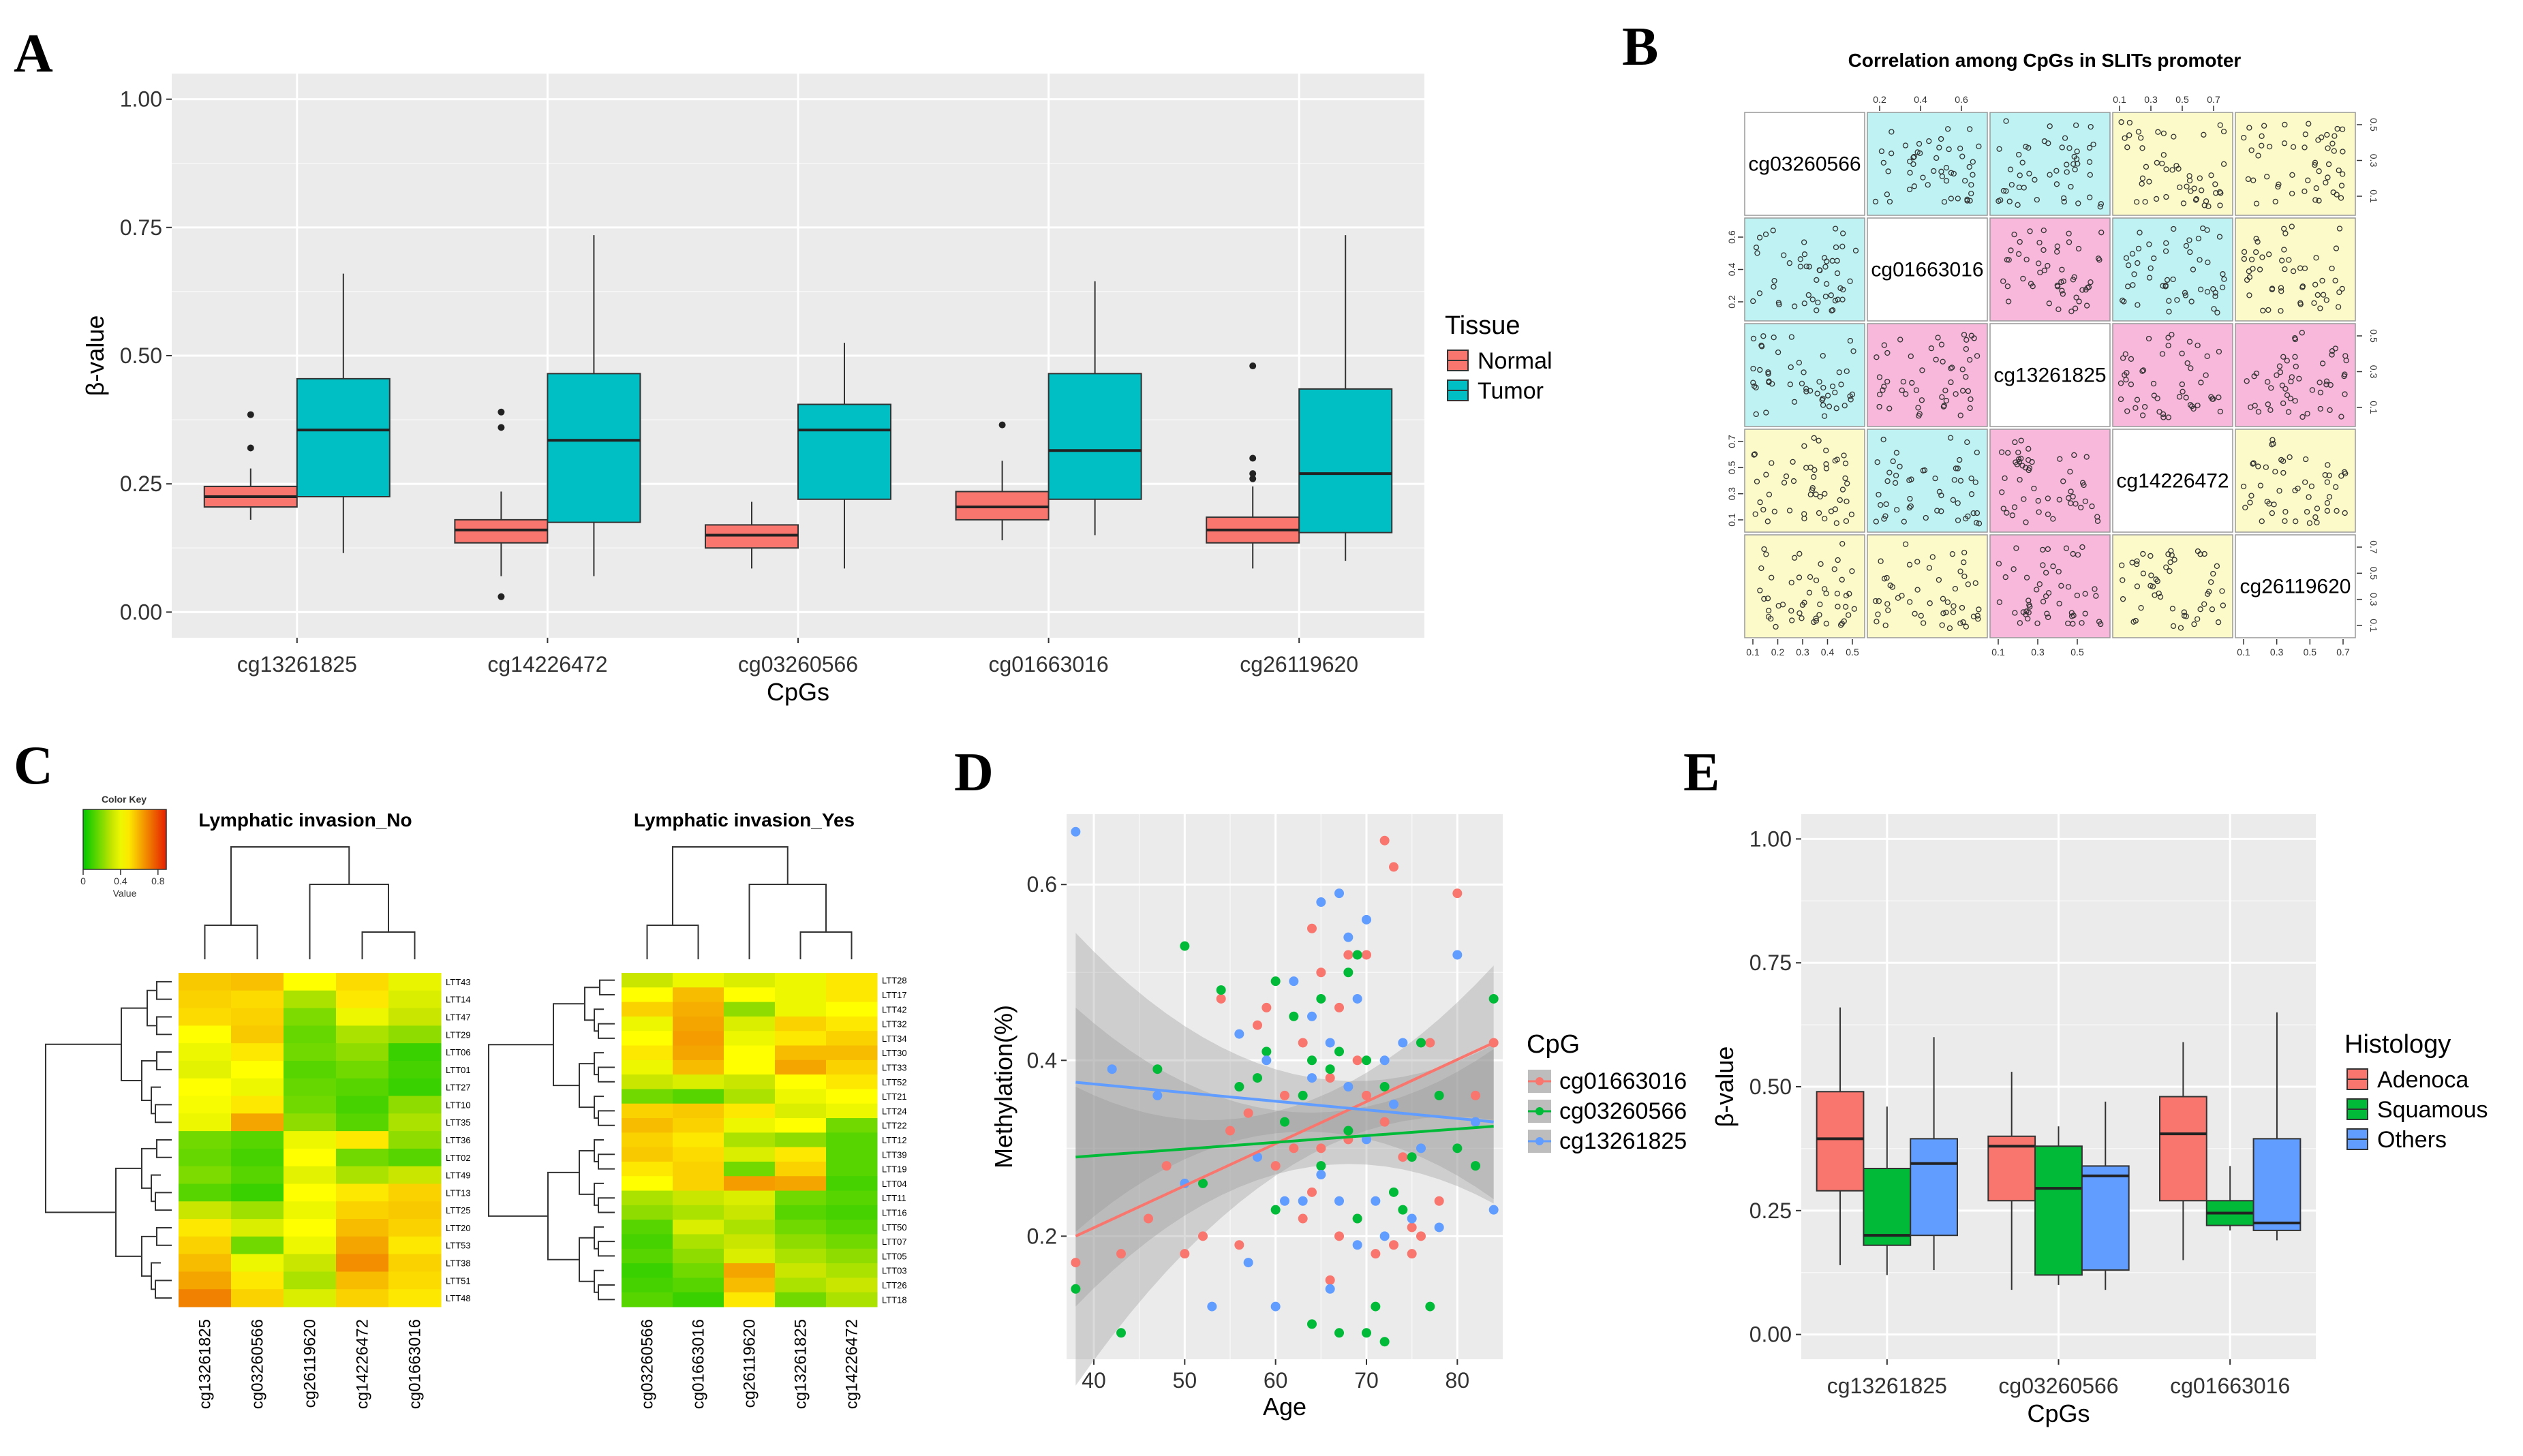 Image resolution: width=2523 pixels, height=1456 pixels. I want to click on heatmap-row-label: LTT25, so click(458, 1210).